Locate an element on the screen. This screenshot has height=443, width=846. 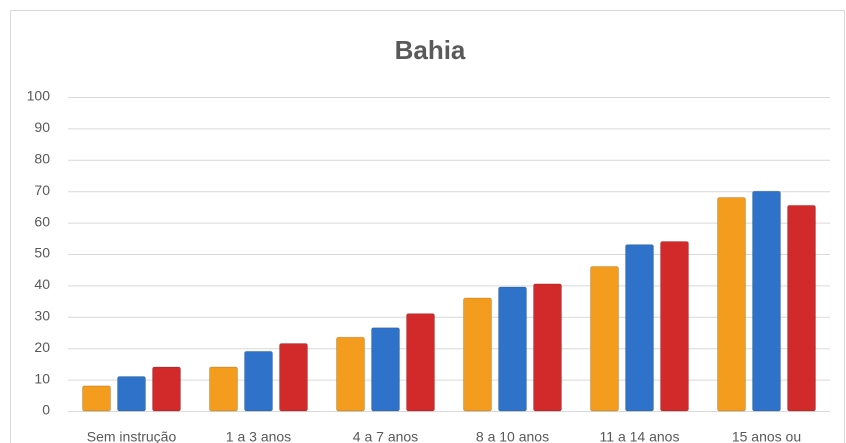
y-tick-label: 40 is located at coordinates (42, 284).